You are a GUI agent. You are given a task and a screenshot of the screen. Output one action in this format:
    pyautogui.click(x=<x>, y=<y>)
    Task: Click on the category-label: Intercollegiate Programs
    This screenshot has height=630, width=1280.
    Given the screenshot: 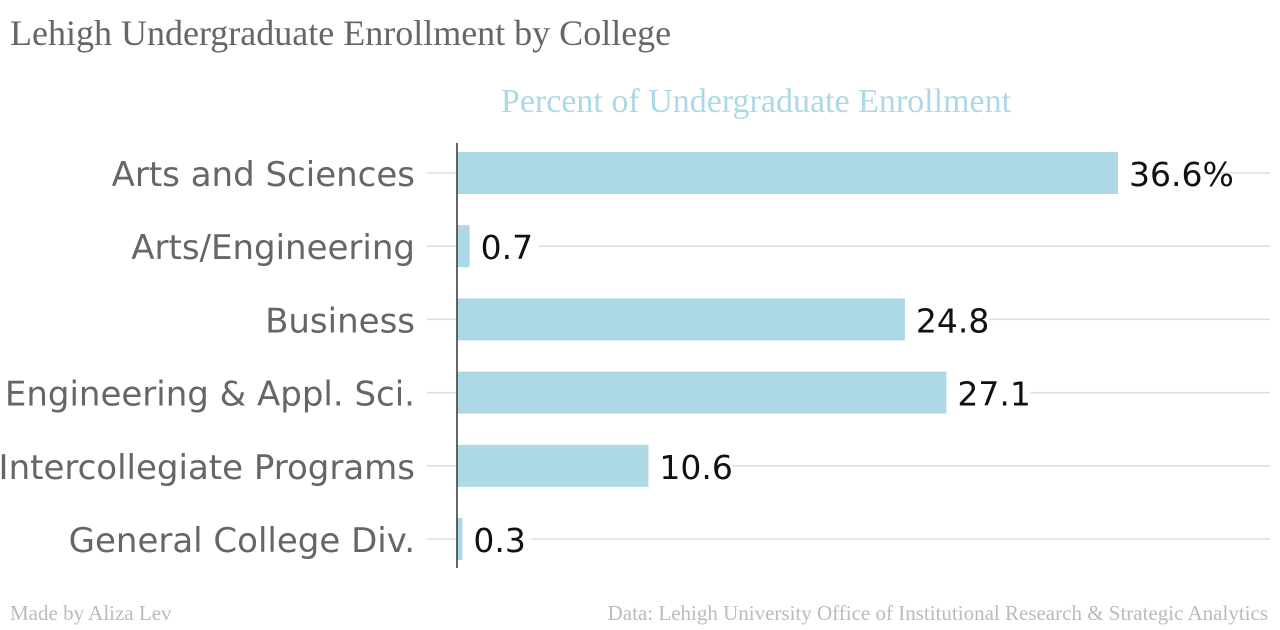 What is the action you would take?
    pyautogui.click(x=207, y=468)
    